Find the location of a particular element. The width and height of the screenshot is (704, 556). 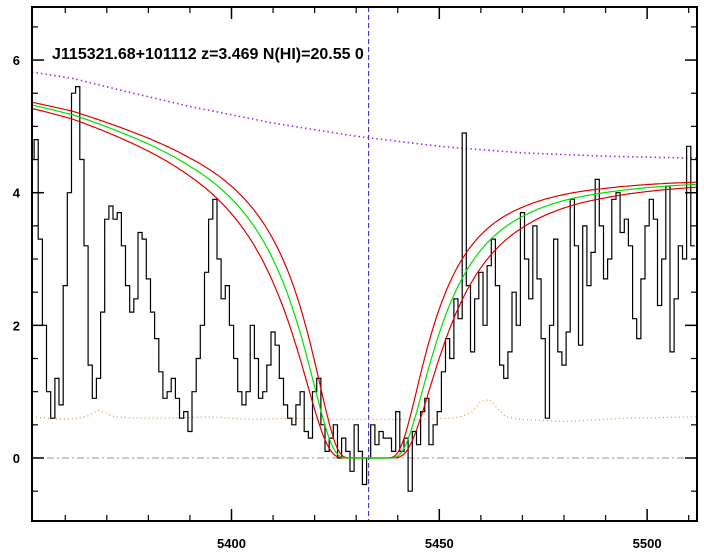

y-tick-label: 0 is located at coordinates (16, 458).